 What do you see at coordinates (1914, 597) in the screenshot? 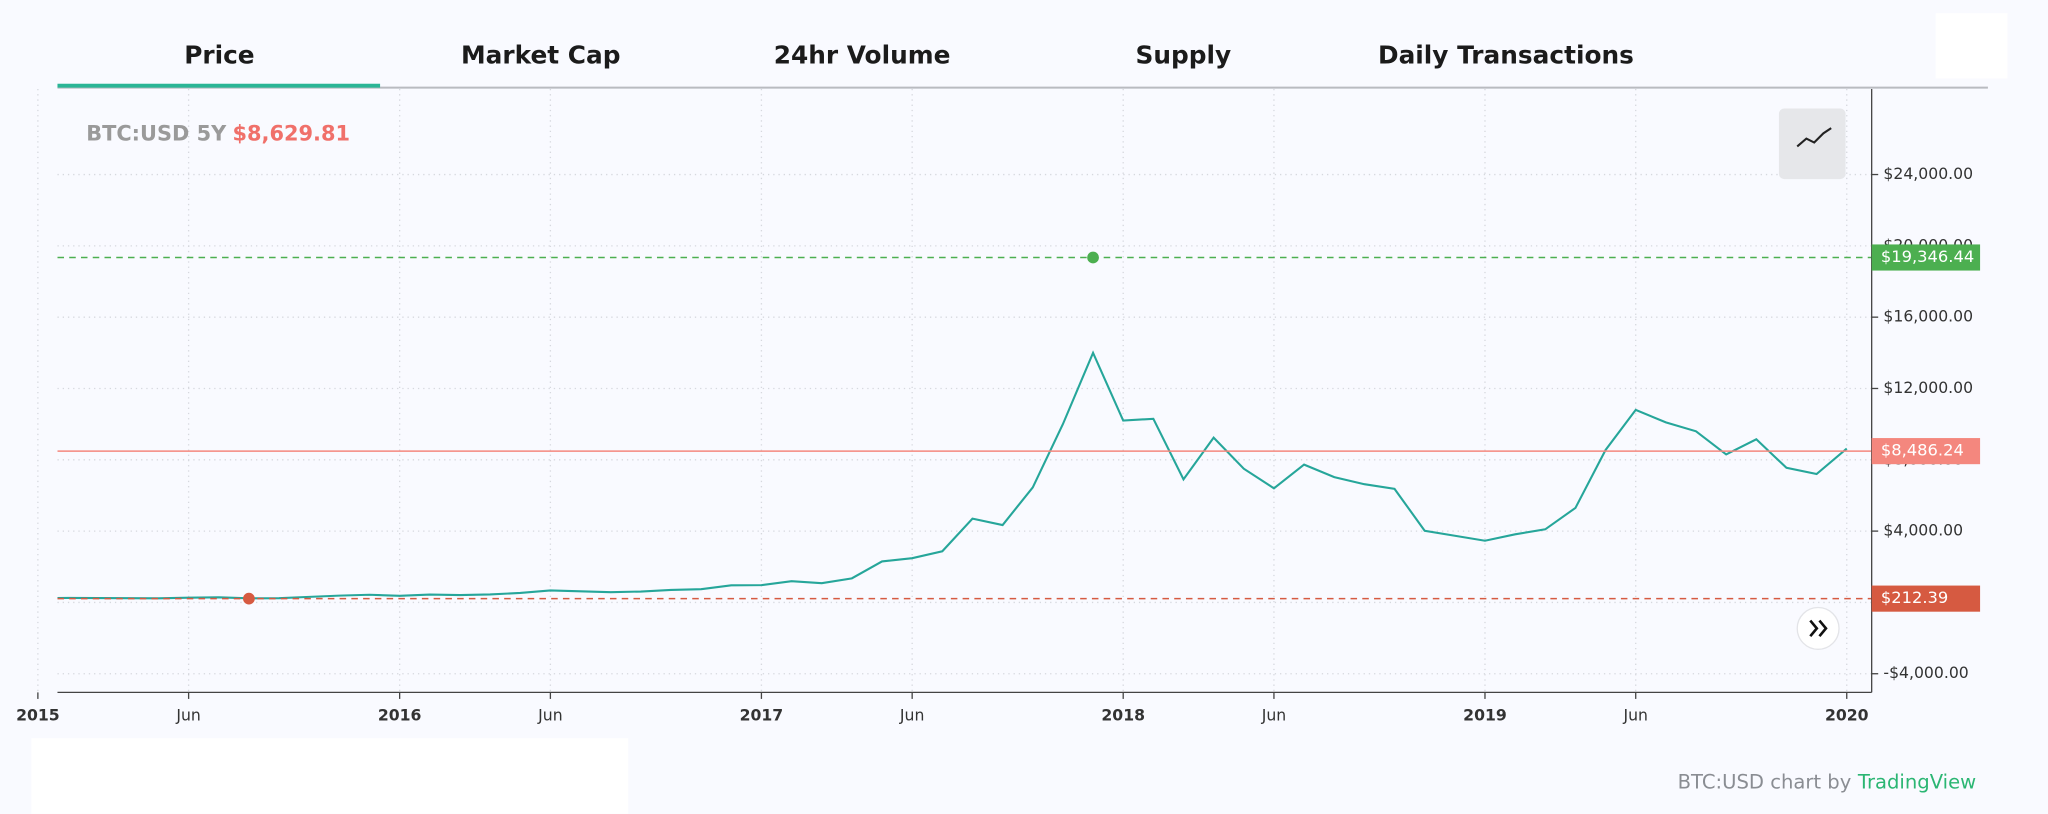
I see `price-label: $212.39` at bounding box center [1914, 597].